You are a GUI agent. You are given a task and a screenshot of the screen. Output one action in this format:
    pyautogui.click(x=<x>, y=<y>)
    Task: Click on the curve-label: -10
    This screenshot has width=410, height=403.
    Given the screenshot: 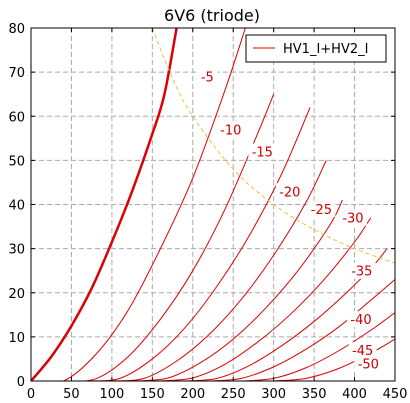 What is the action you would take?
    pyautogui.click(x=230, y=130)
    